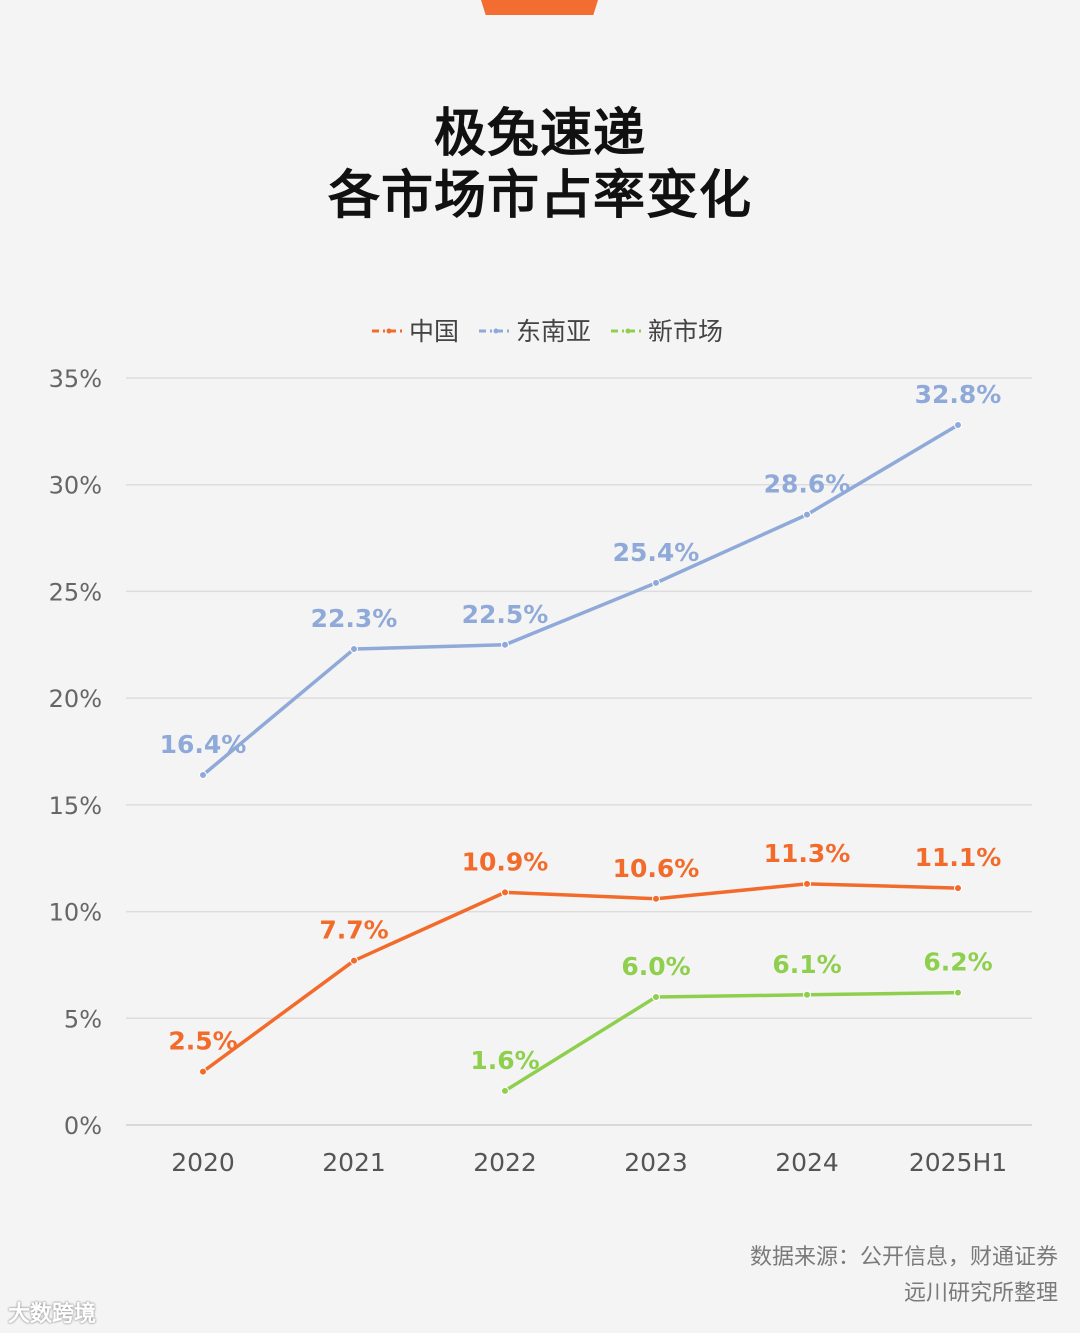  I want to click on legend-label: 东南亚, so click(553, 331).